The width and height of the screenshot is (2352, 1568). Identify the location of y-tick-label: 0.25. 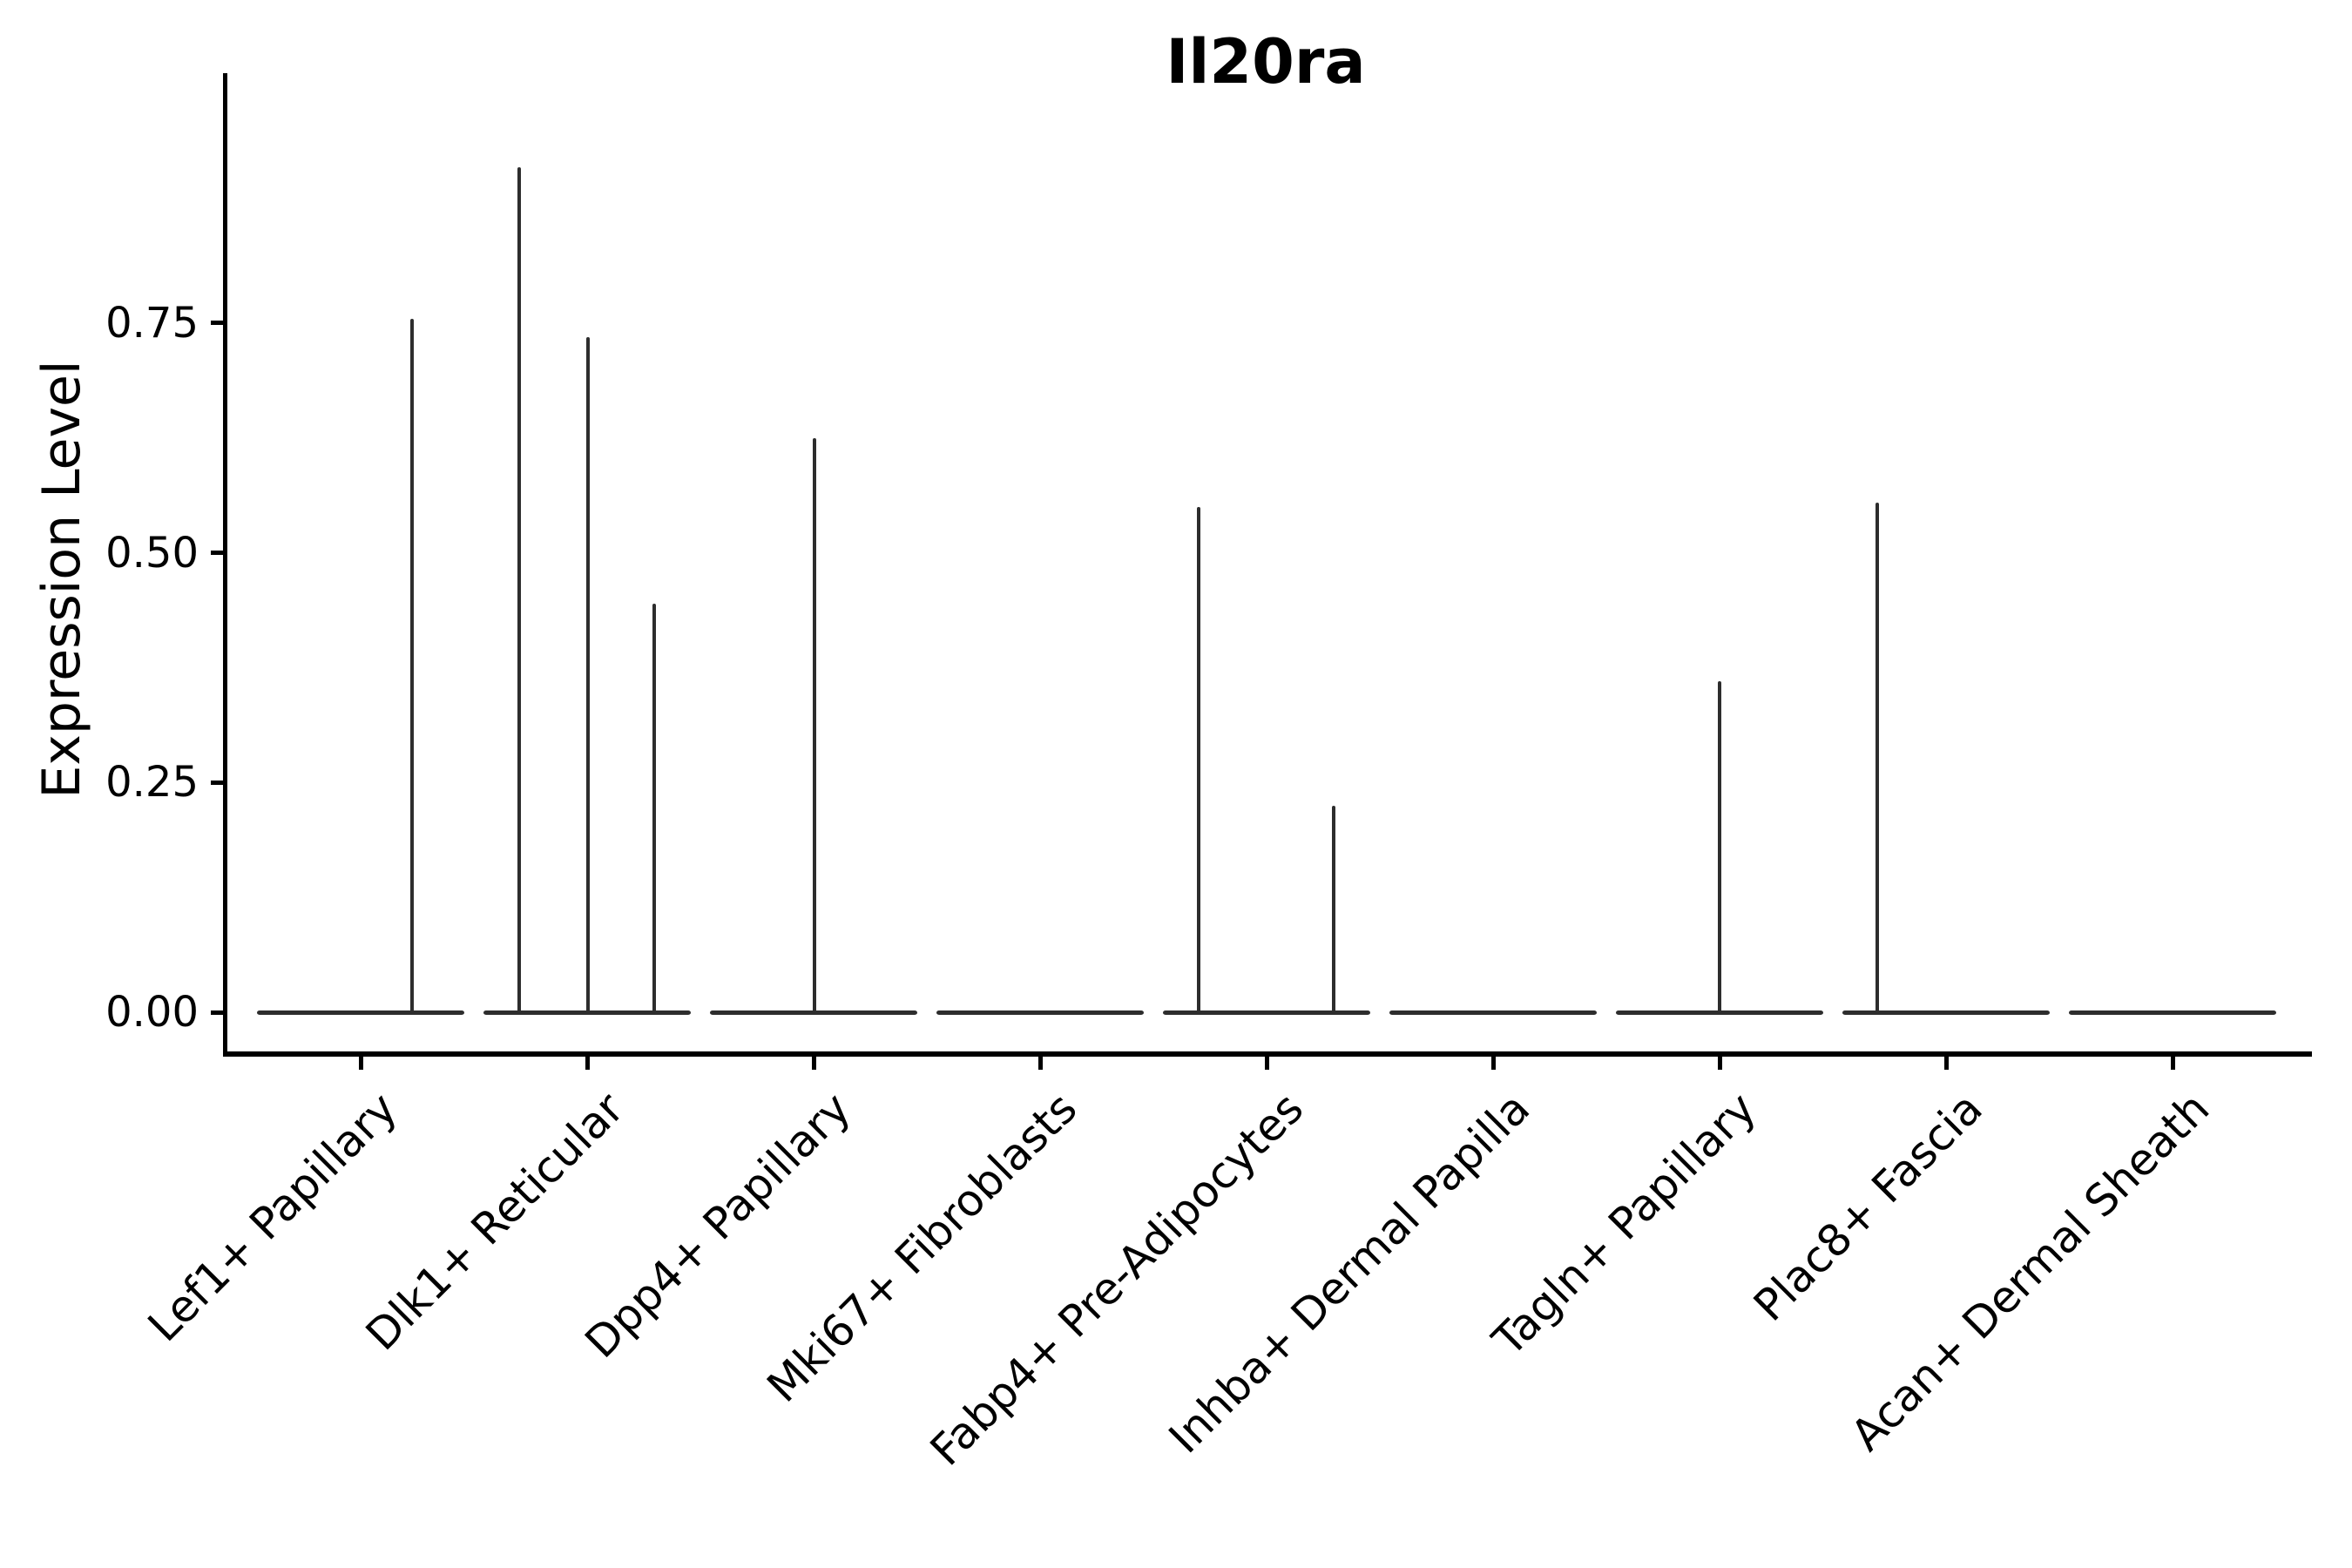
(152, 783).